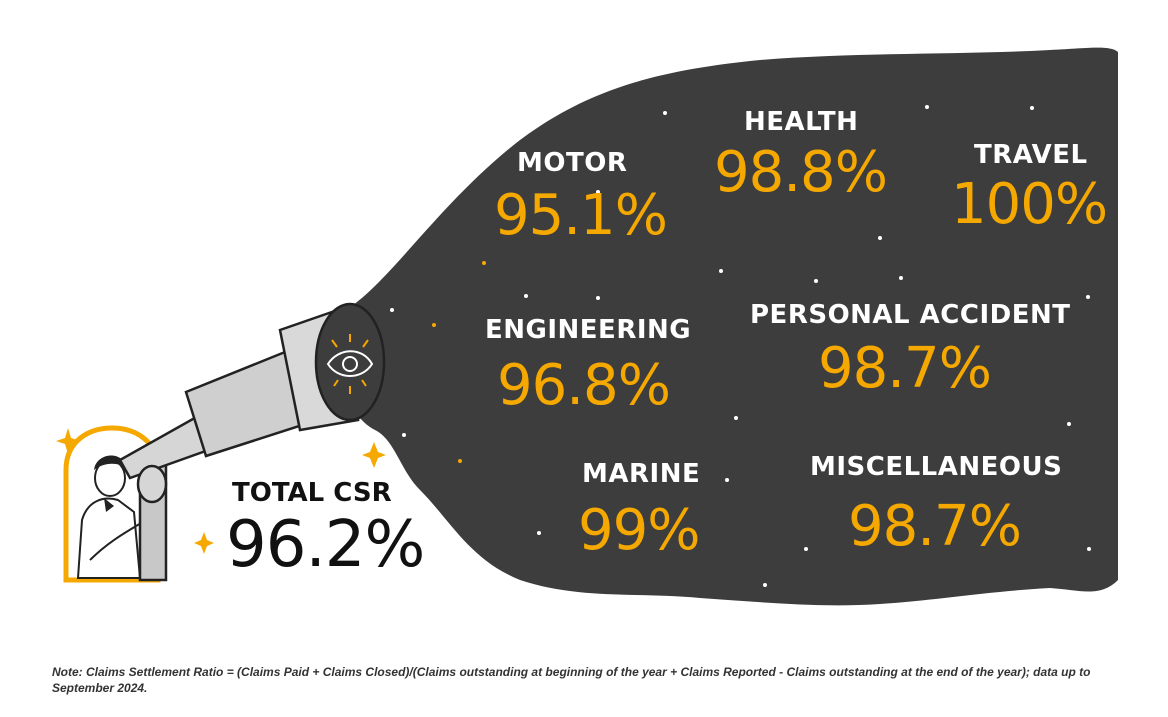 The width and height of the screenshot is (1168, 717). Describe the element at coordinates (584, 385) in the screenshot. I see `category-value-engineering: 96.8%` at that location.